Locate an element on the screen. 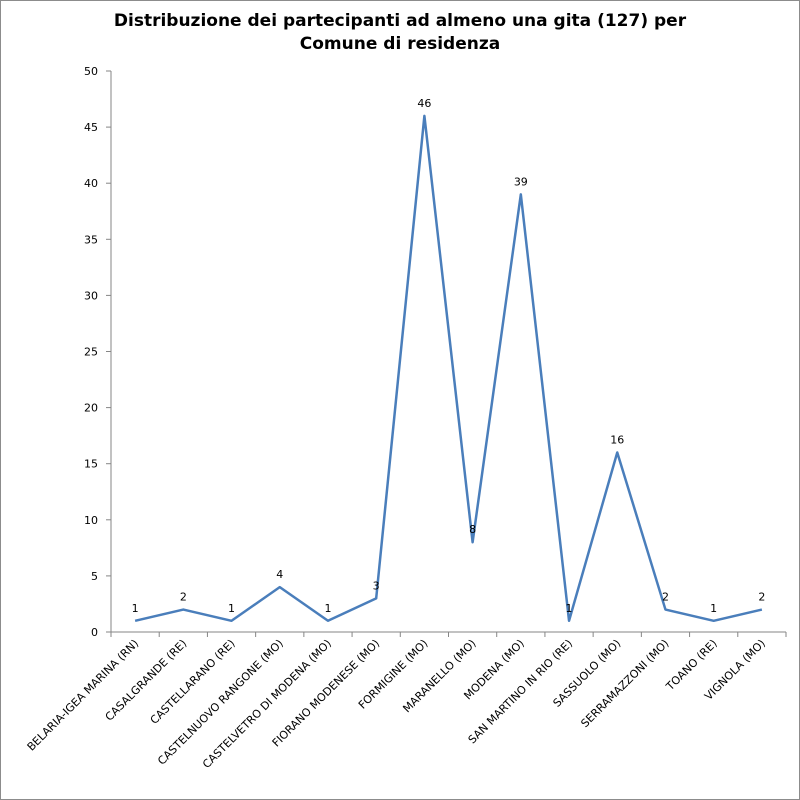 The image size is (800, 800). x-category-label: SERRAMAZZONI (MO) is located at coordinates (624, 683).